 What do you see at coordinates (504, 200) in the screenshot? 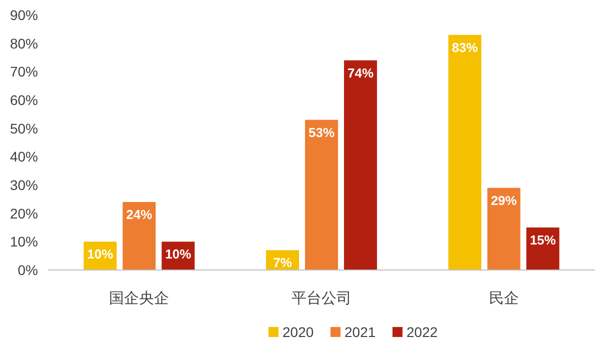
I see `data-label: 29%` at bounding box center [504, 200].